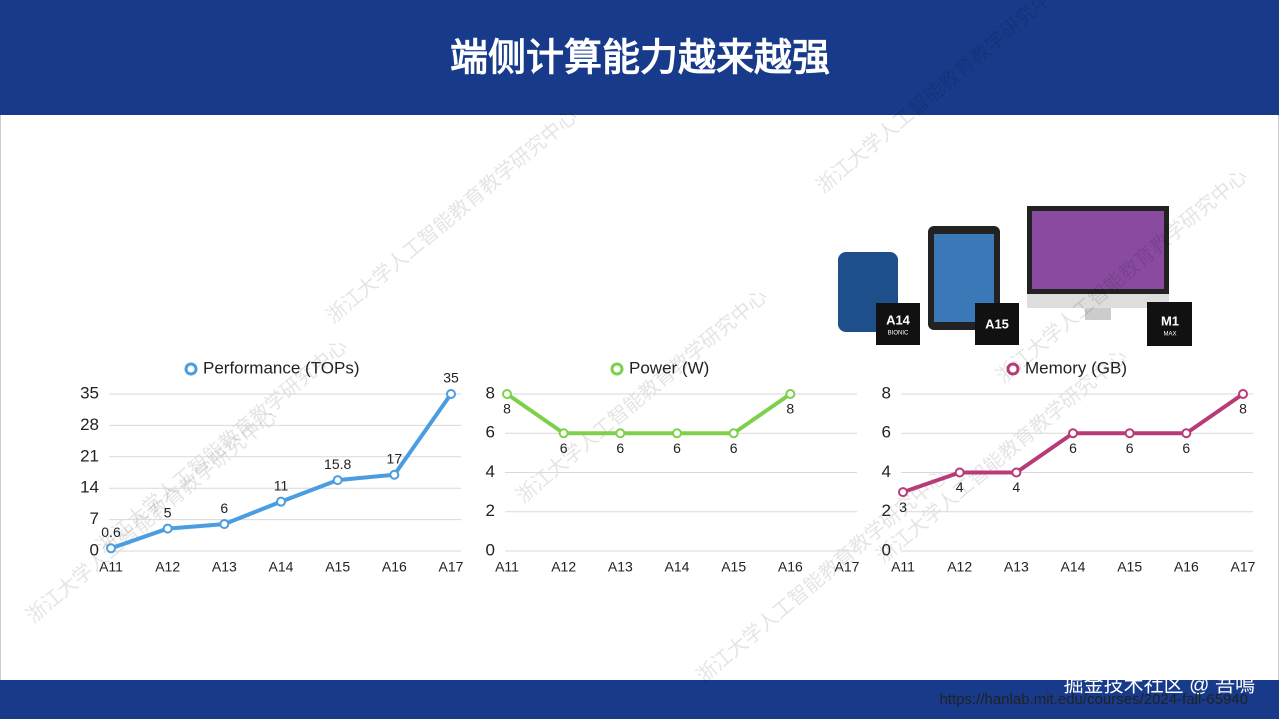 This screenshot has height=724, width=1279. Describe the element at coordinates (640, 58) in the screenshot. I see `slide-title: 端侧计算能力越来越强` at that location.